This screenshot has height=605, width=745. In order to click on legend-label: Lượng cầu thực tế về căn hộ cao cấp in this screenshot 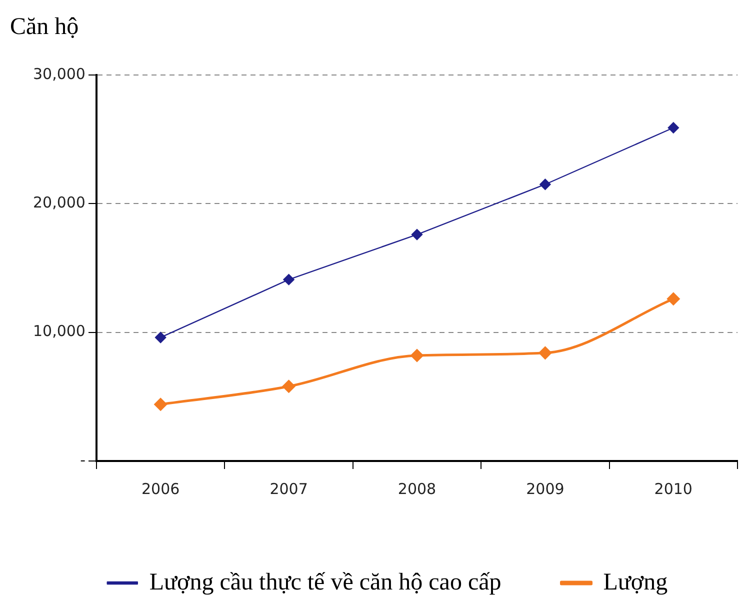, I will do `click(325, 582)`.